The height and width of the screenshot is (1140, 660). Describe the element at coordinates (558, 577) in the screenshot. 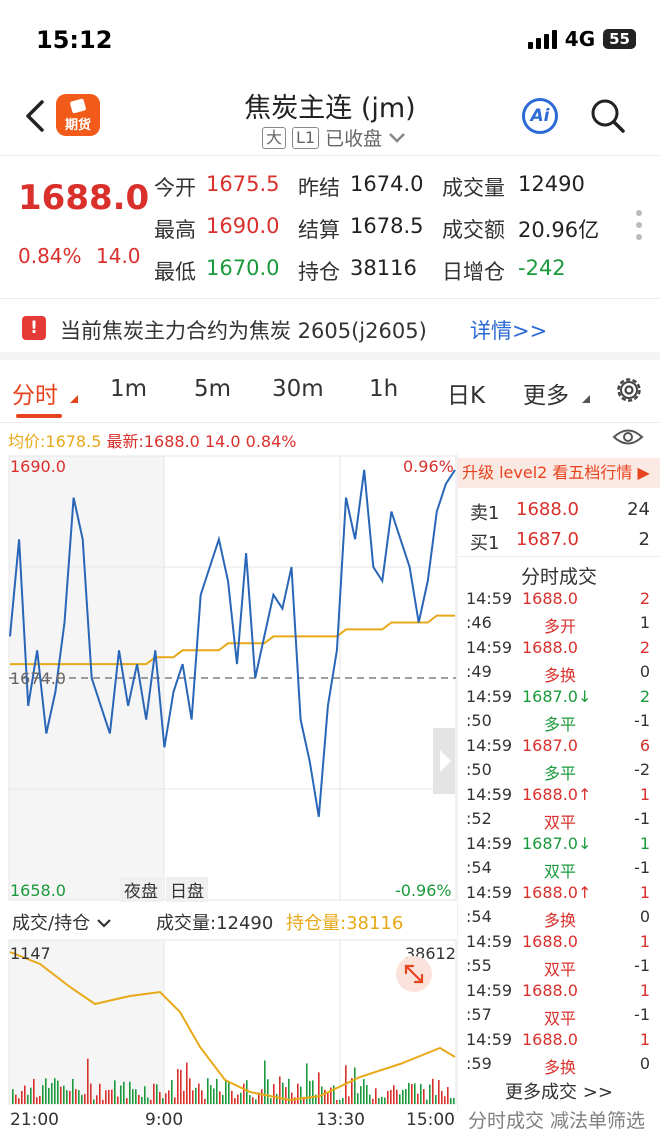

I see `trades-title: 分时成交` at that location.